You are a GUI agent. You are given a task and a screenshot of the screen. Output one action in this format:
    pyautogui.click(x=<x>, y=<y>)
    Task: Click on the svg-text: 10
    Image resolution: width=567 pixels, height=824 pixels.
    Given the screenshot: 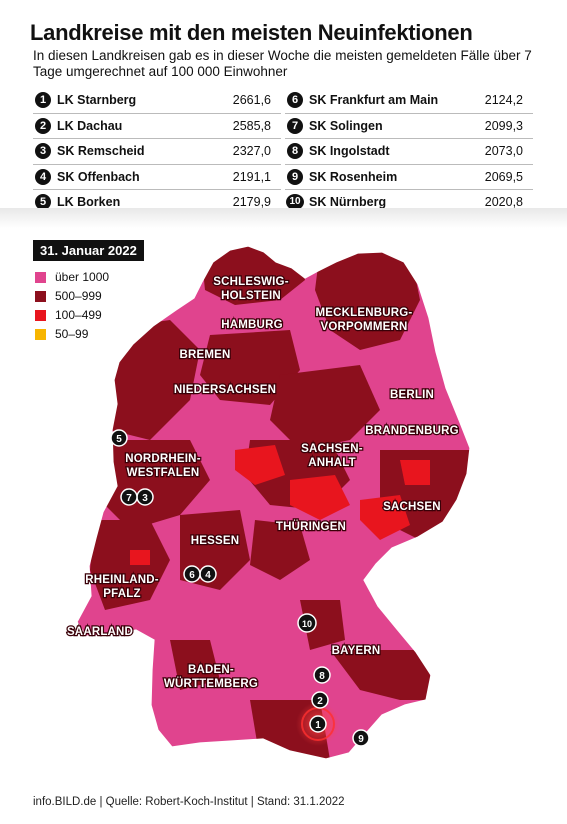 What is the action you would take?
    pyautogui.click(x=307, y=624)
    